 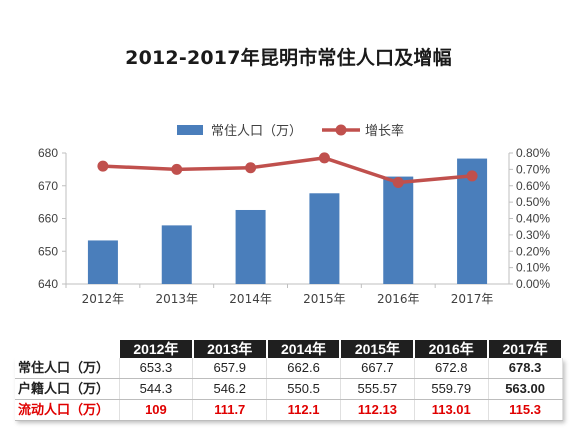 I want to click on row-label: 户籍人口（万）, so click(x=67, y=389).